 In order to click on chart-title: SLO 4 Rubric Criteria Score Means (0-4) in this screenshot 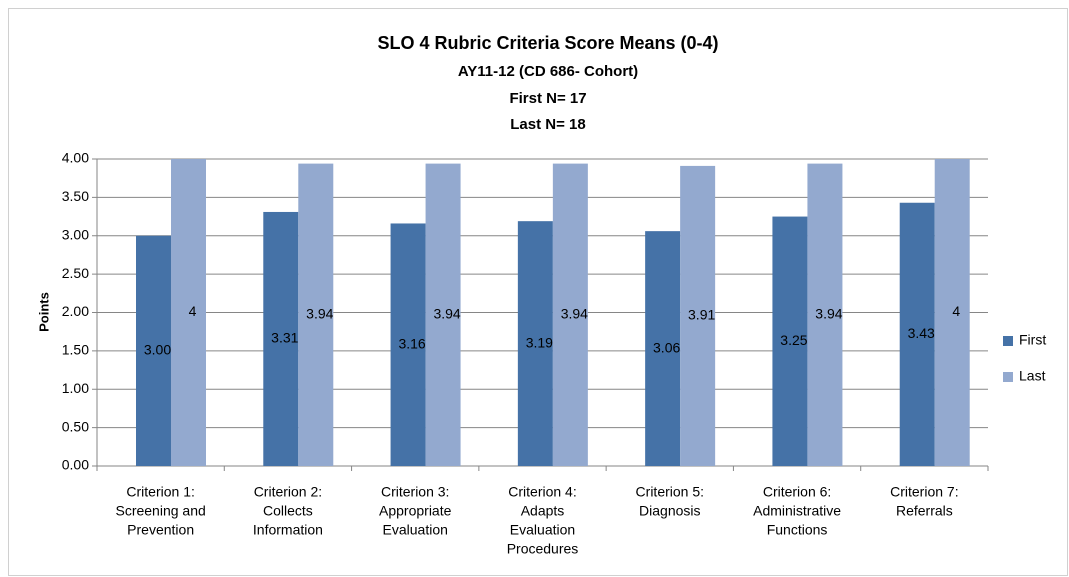, I will do `click(547, 43)`.